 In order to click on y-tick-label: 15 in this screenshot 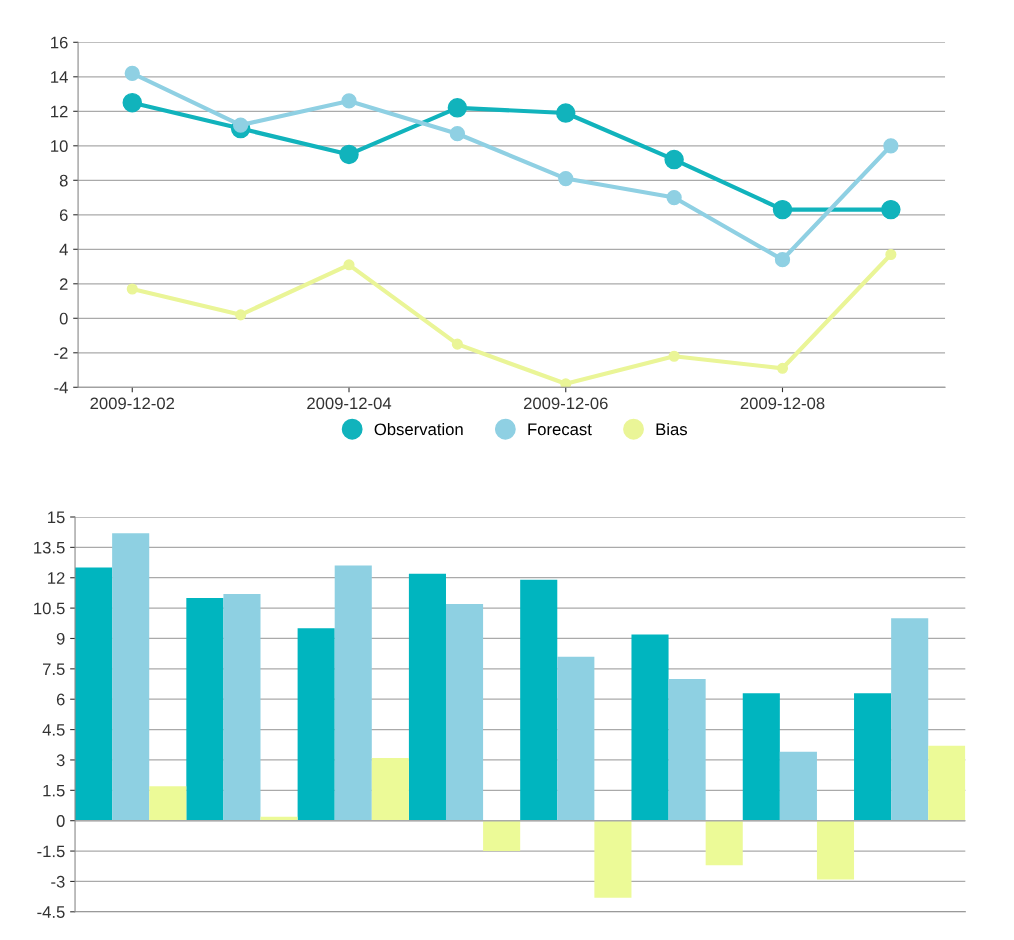, I will do `click(56, 517)`.